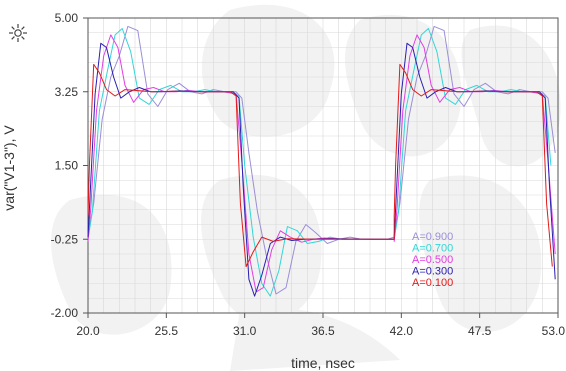  I want to click on y-tick-label: -2.00, so click(65, 313).